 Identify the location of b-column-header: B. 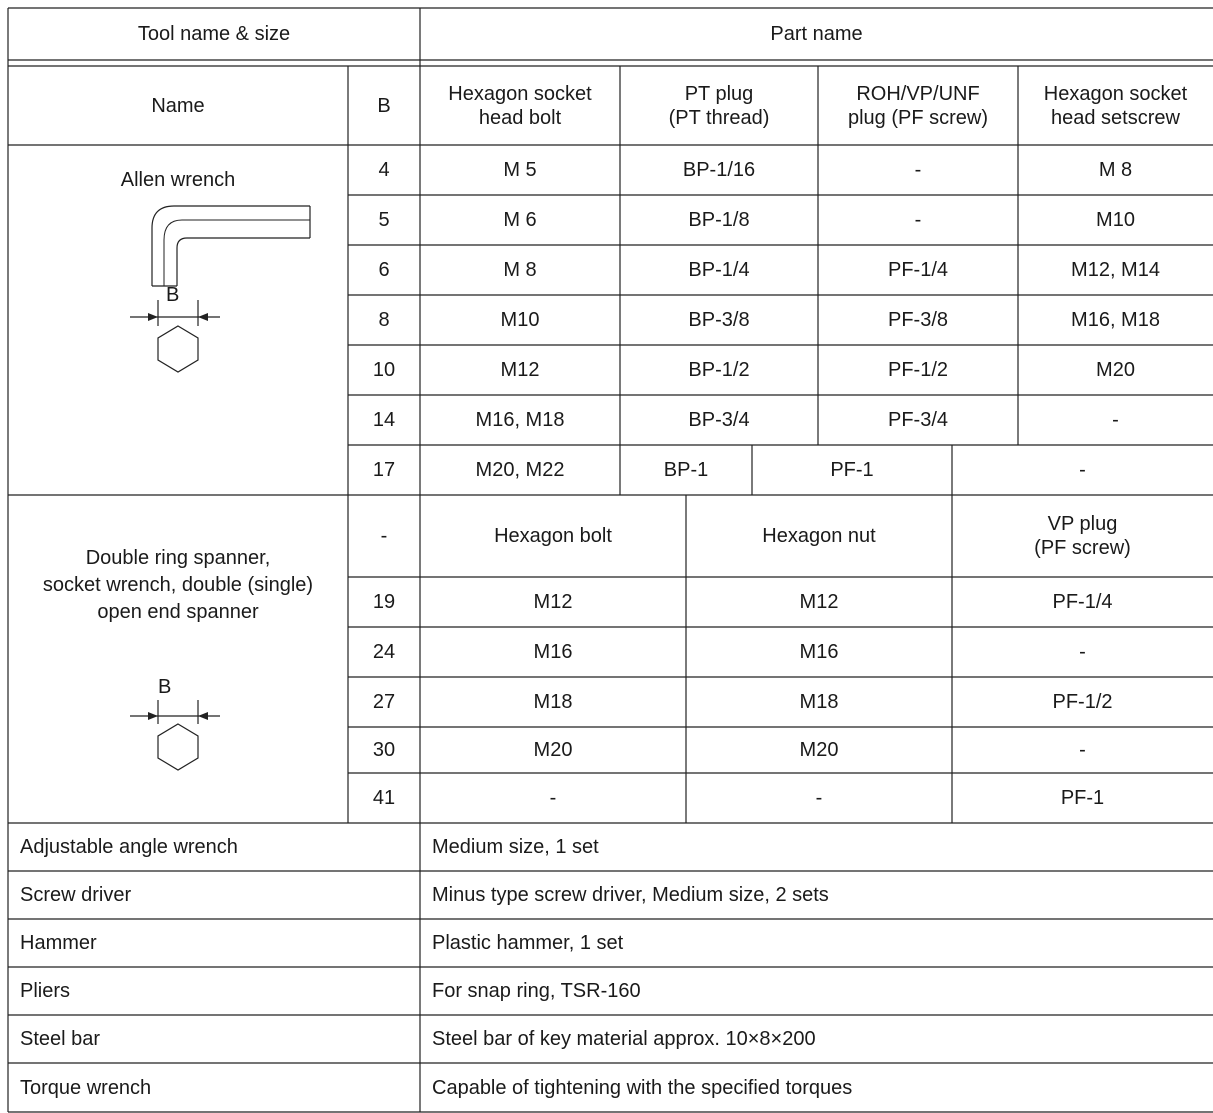
(384, 105).